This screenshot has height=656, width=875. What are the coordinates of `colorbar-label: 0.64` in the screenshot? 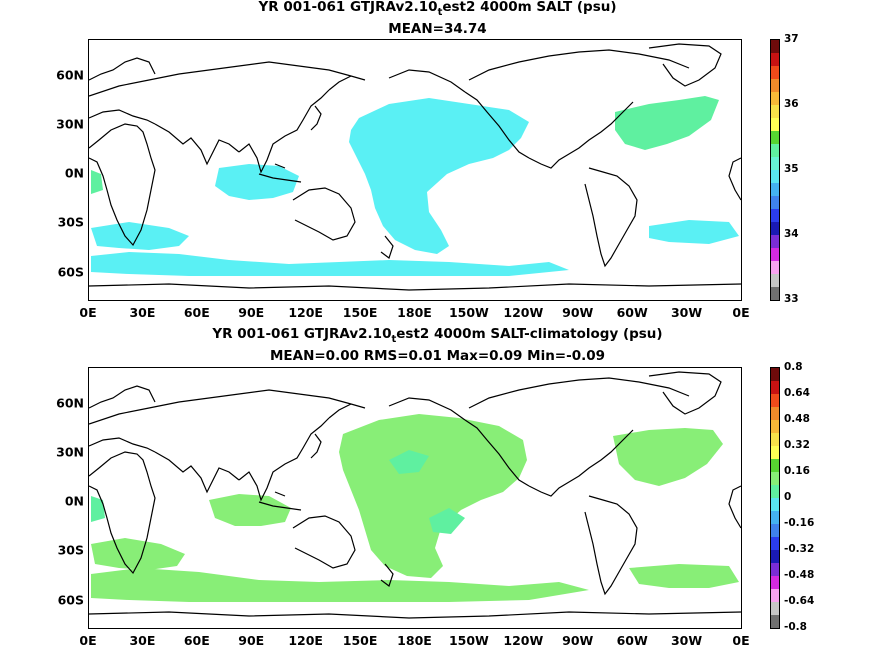 It's located at (797, 393).